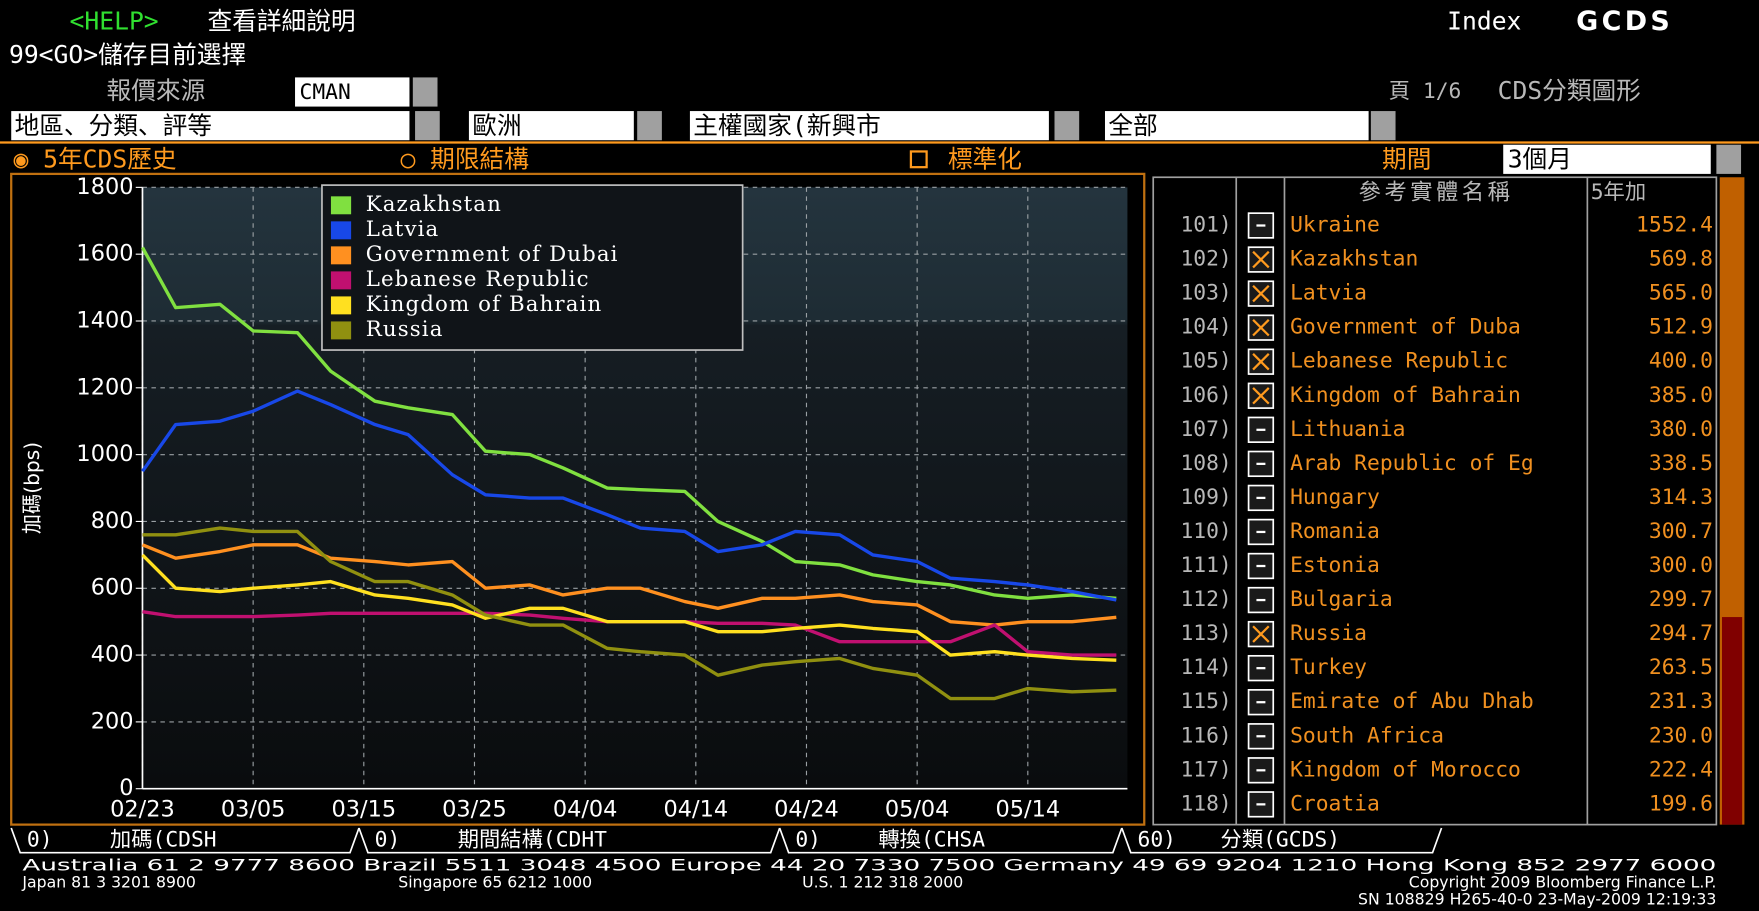 Image resolution: width=1759 pixels, height=911 pixels. What do you see at coordinates (1335, 497) in the screenshot?
I see `entity-name: Hungary` at bounding box center [1335, 497].